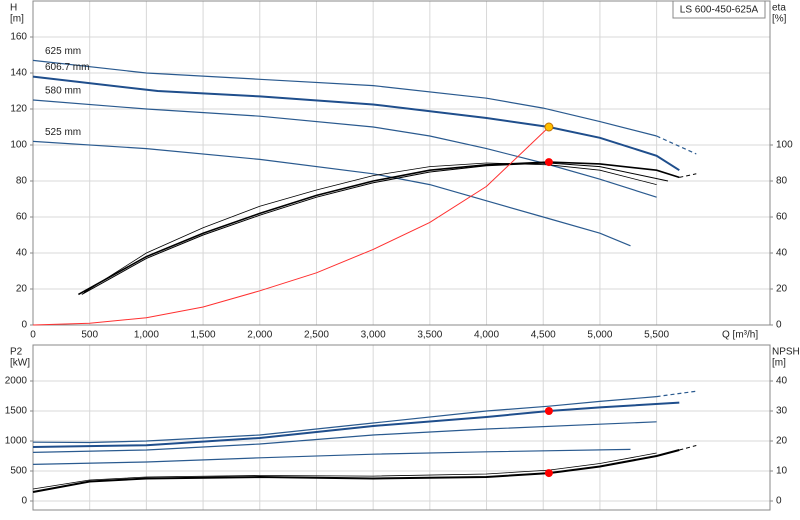 This screenshot has width=800, height=520. I want to click on y-axis-label: H, so click(13, 8).